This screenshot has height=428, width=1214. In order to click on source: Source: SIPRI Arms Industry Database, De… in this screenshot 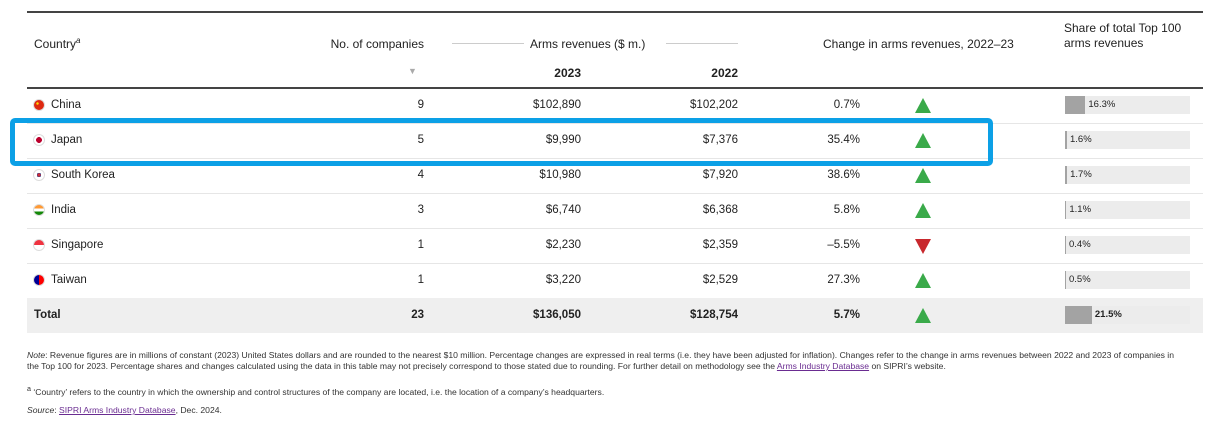, I will do `click(124, 410)`.